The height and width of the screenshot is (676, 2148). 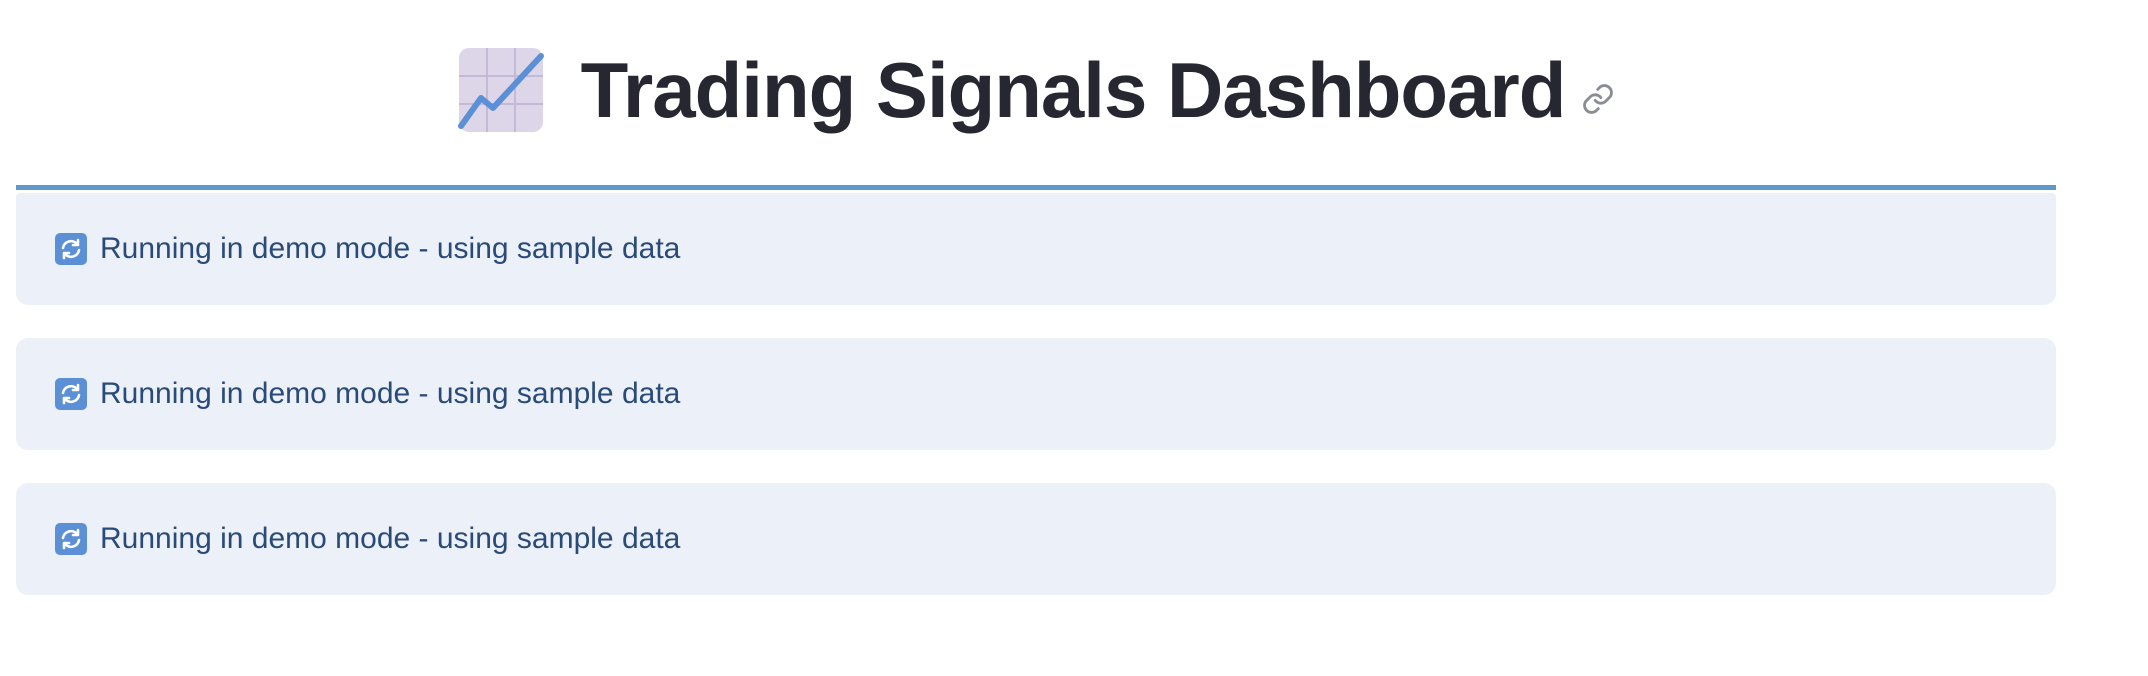 I want to click on page-header: Trading Signals Dashboard, so click(x=1036, y=90).